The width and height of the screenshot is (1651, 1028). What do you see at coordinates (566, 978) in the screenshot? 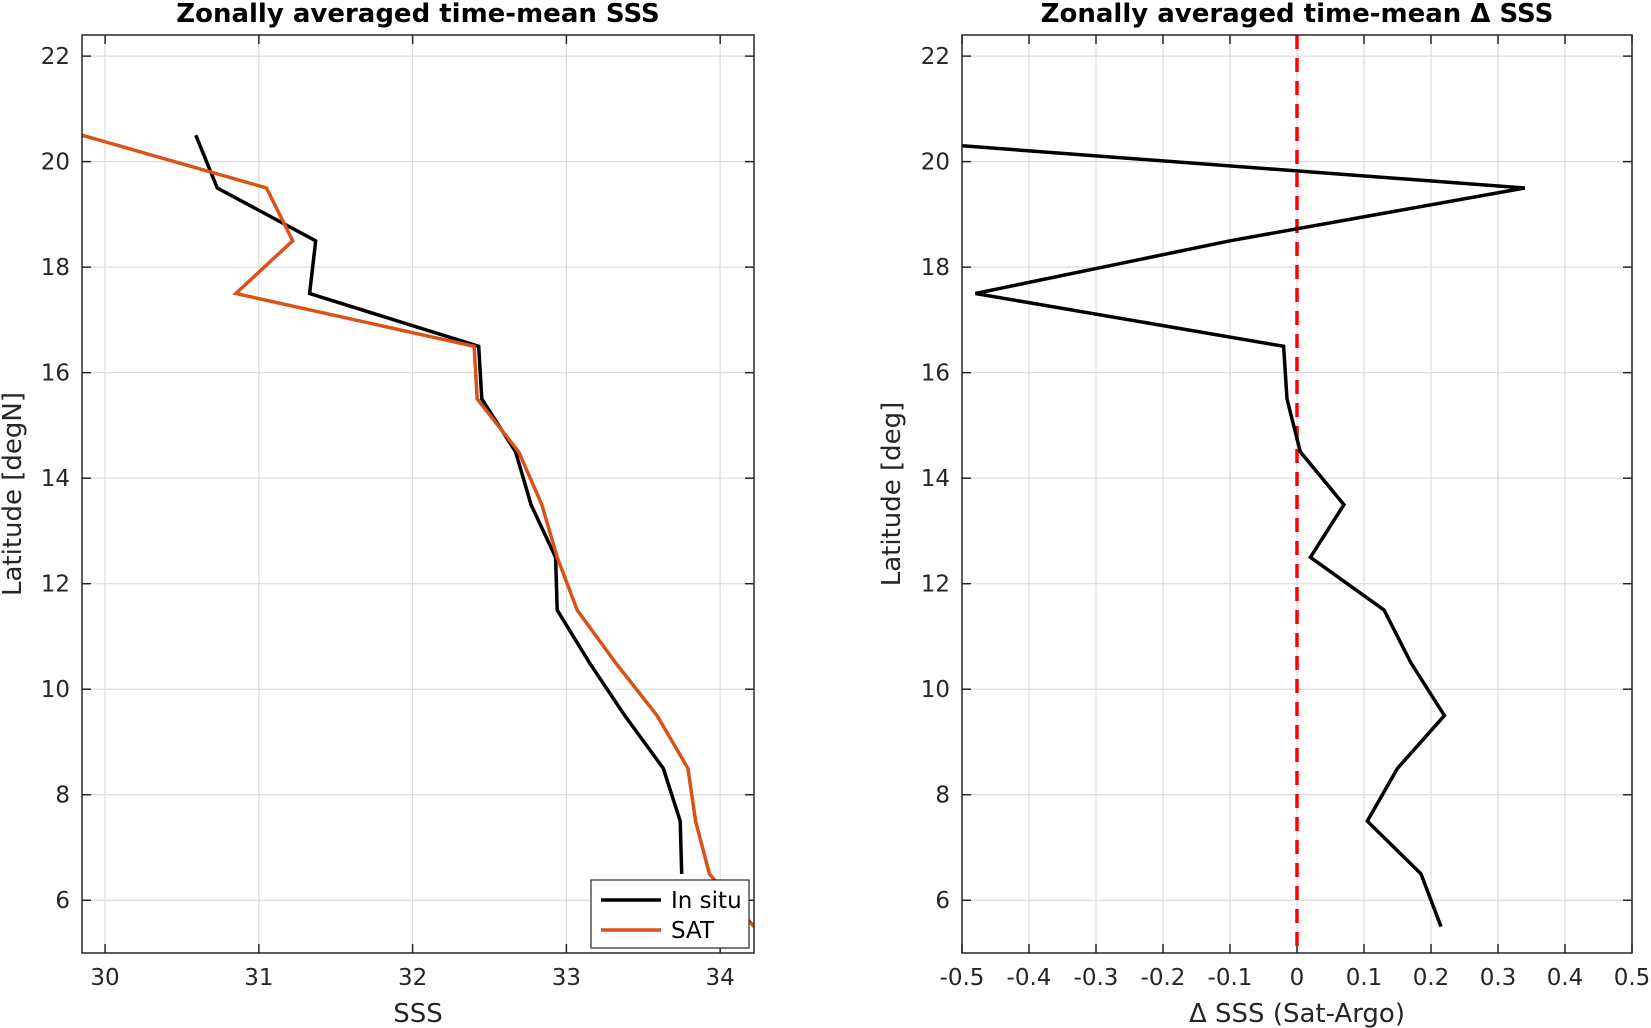
I see `x-tick-label: 33` at bounding box center [566, 978].